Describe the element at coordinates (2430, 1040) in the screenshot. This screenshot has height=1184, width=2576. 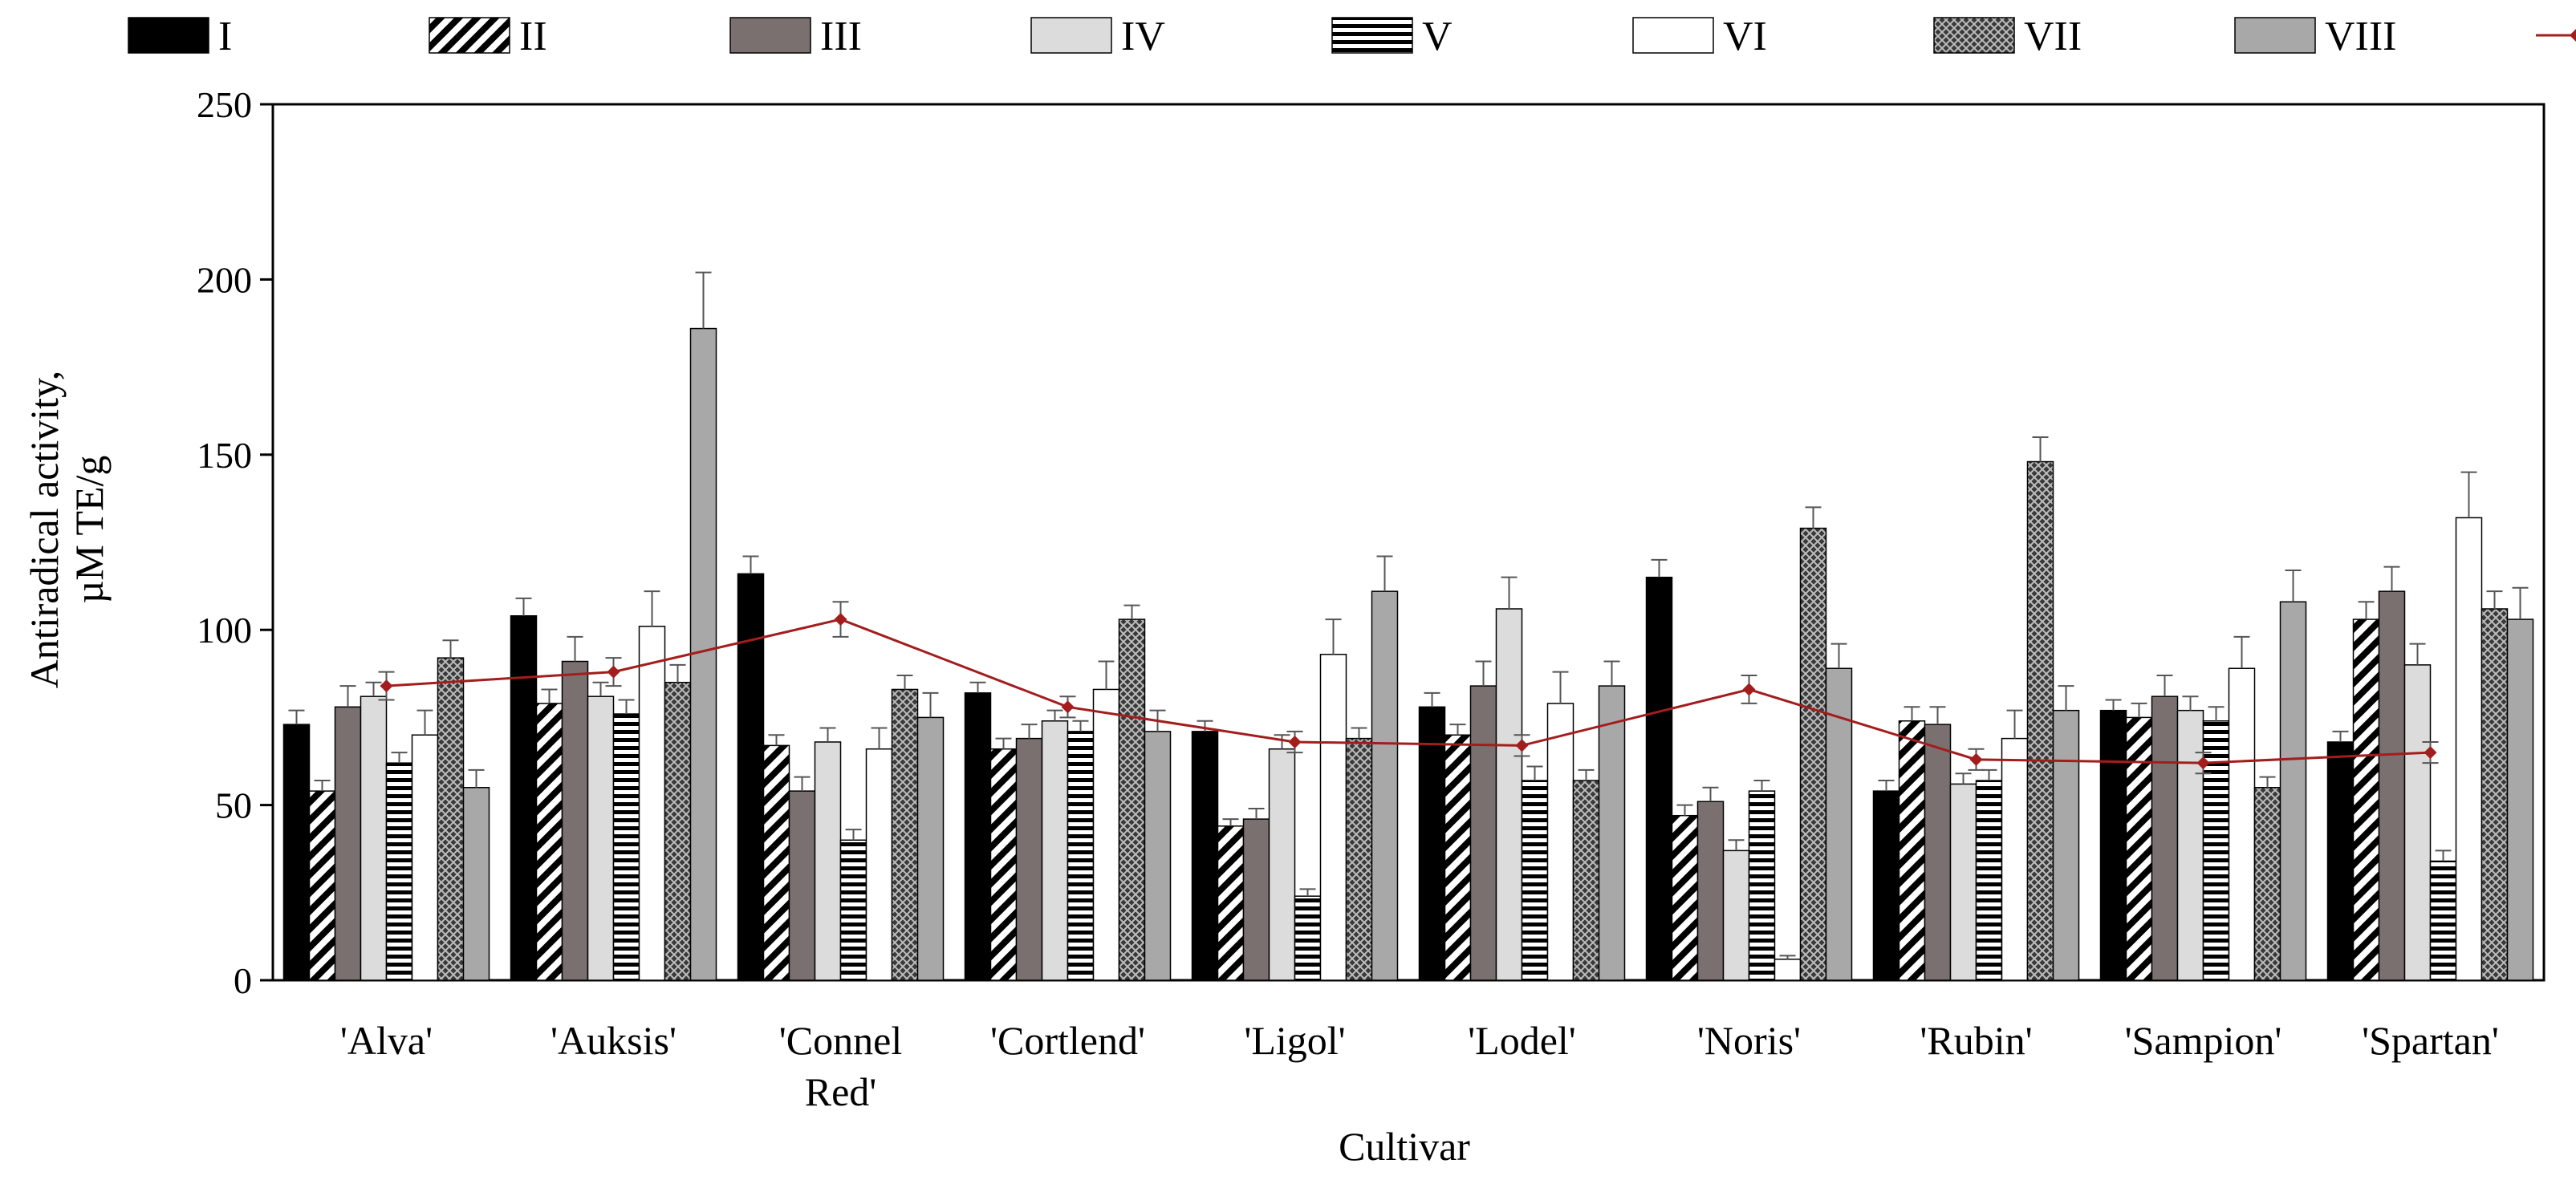
I see `x-category-label: 'Spartan'` at that location.